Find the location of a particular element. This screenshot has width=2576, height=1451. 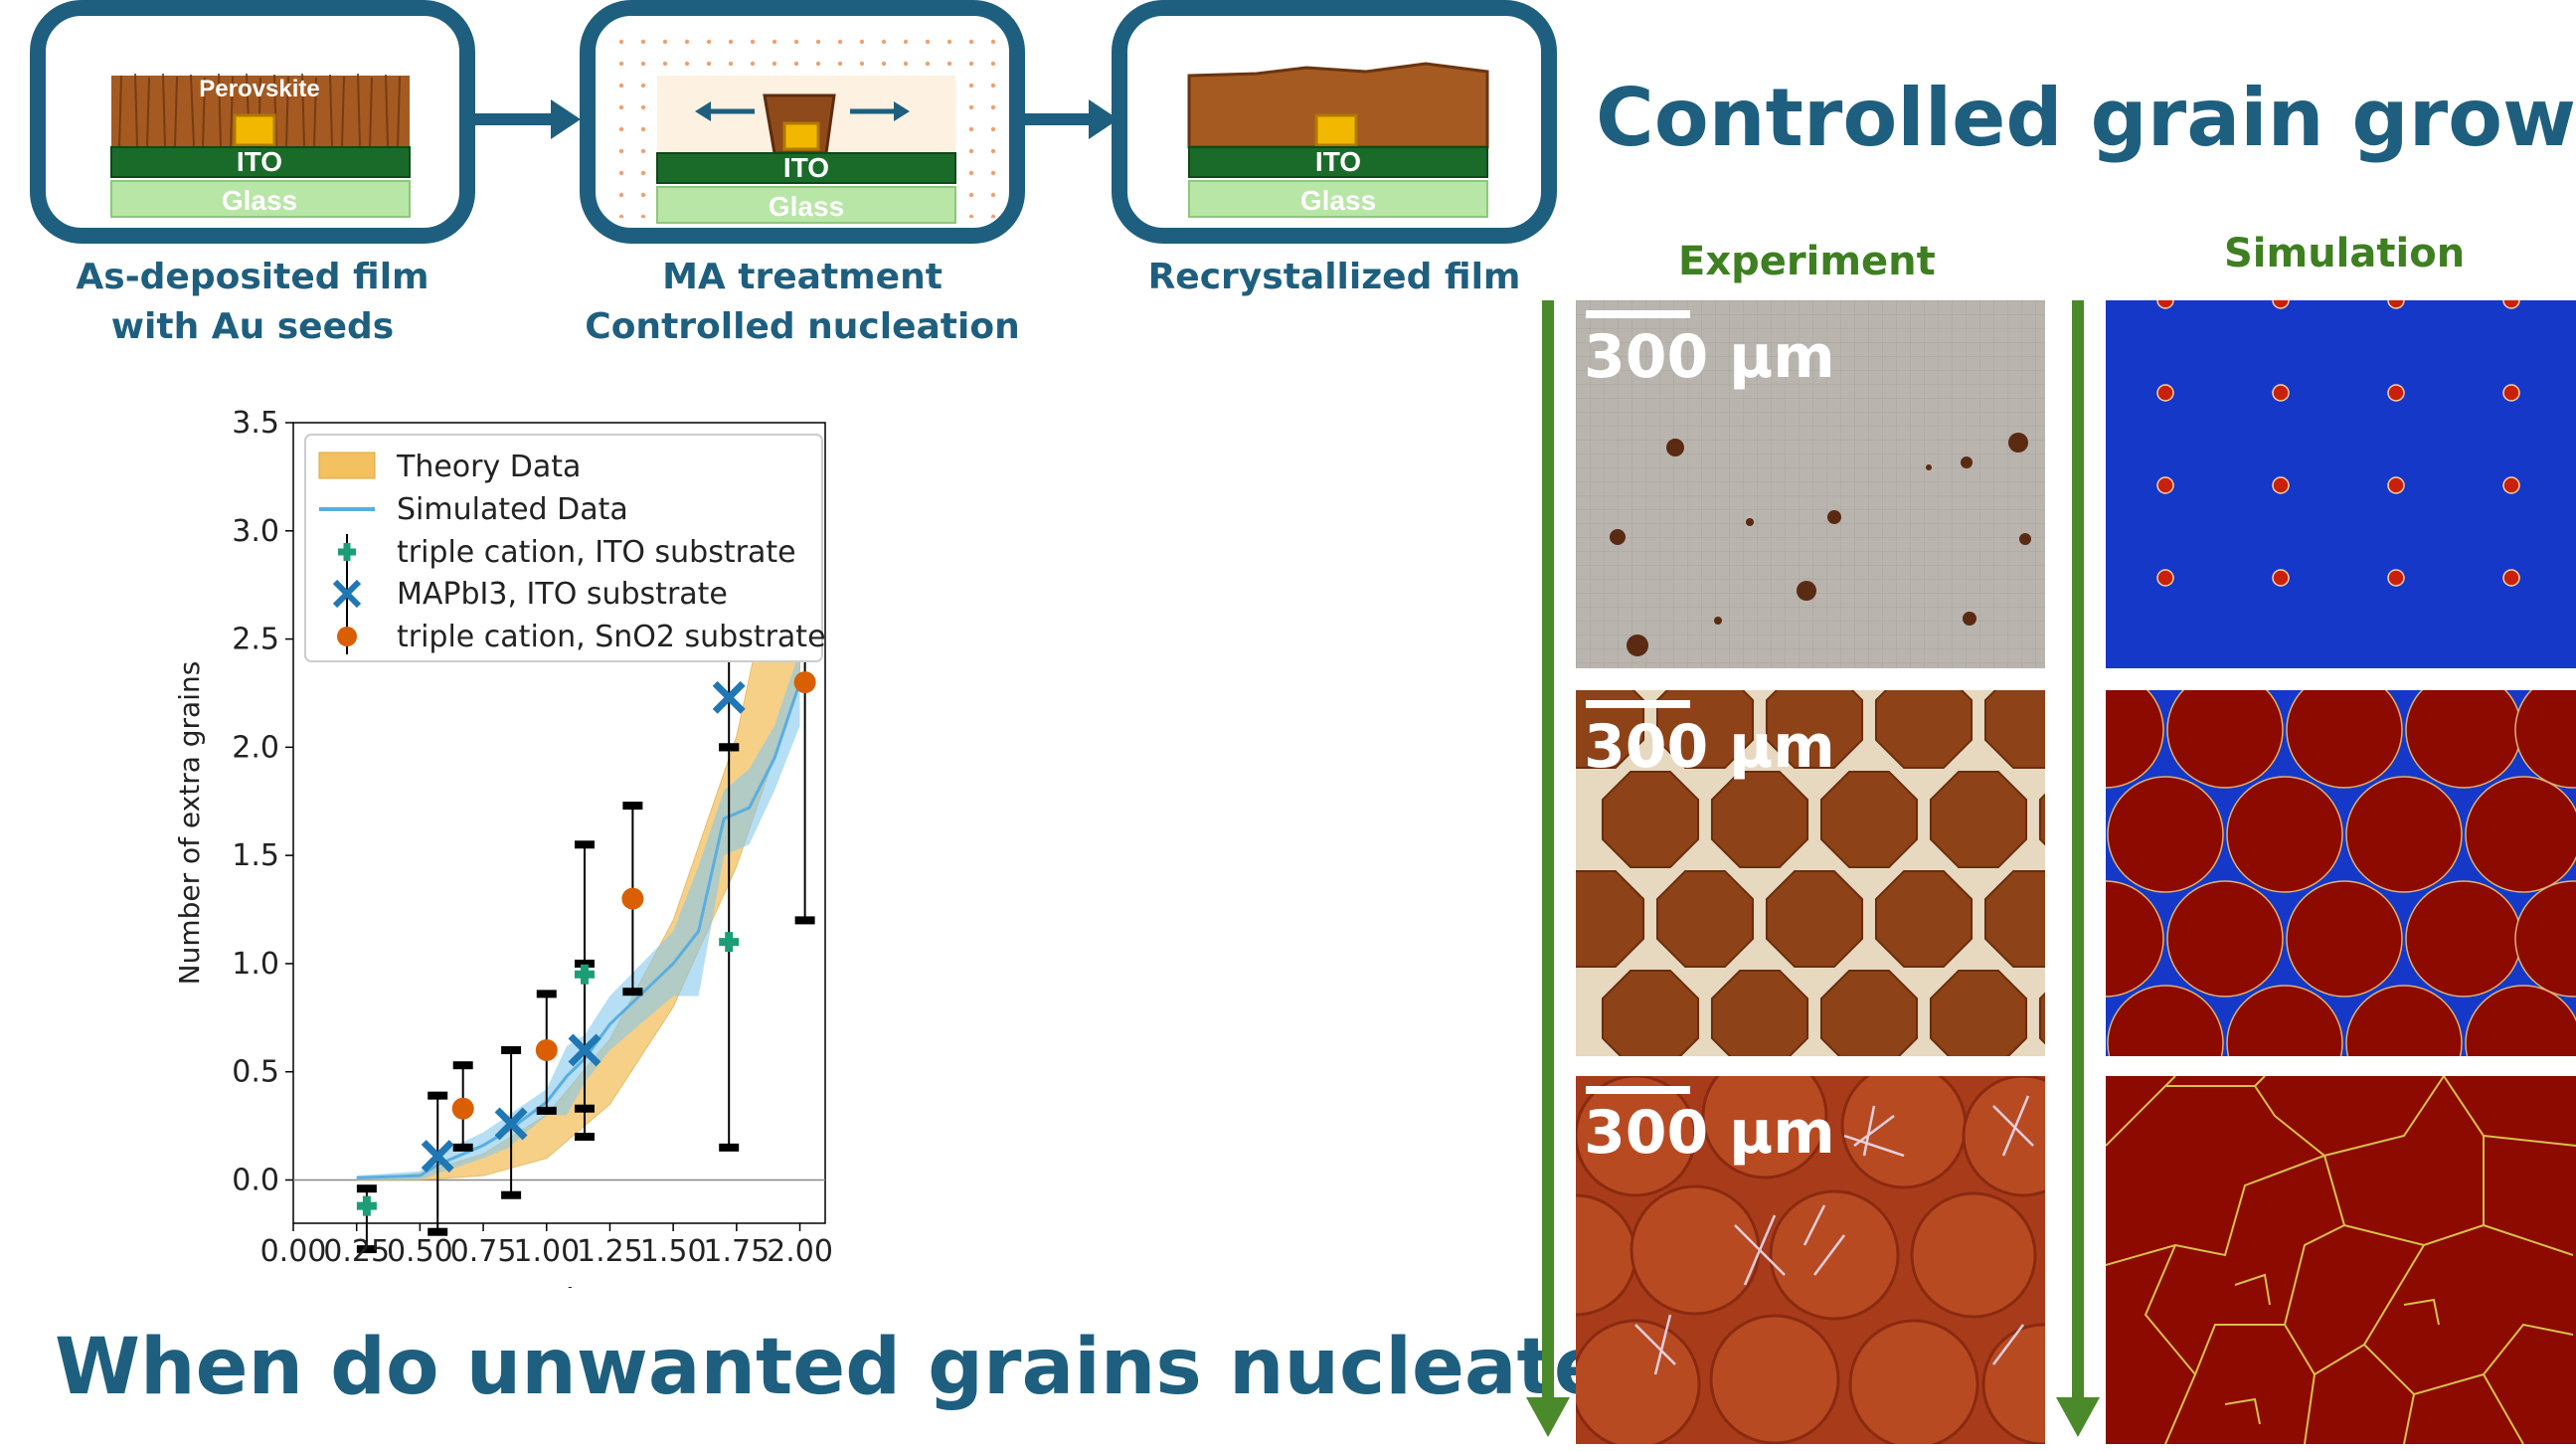

x-tick-label: 1.75 is located at coordinates (736, 1251).